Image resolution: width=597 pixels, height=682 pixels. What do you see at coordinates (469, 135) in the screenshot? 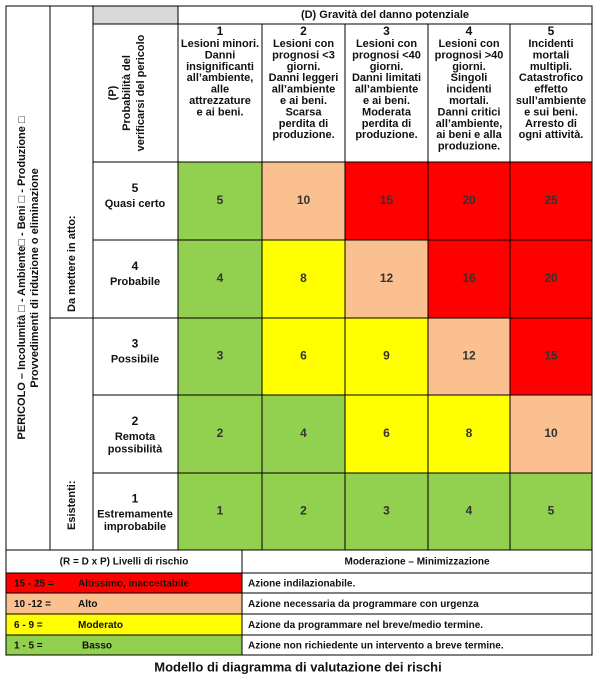
I see `text-line: ai beni e alla` at bounding box center [469, 135].